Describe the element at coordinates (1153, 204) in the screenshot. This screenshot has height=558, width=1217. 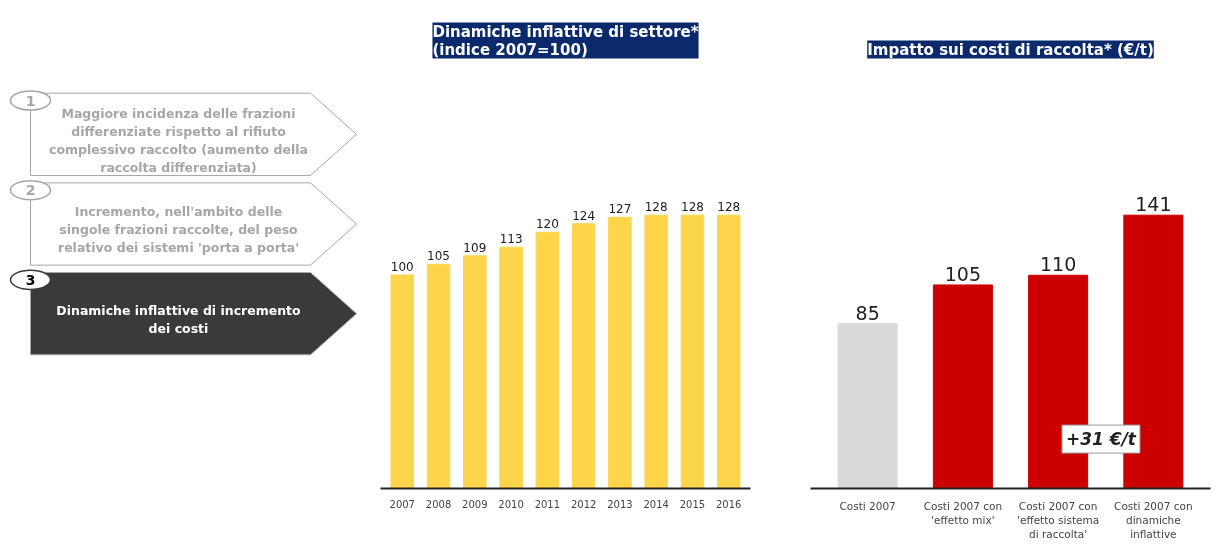
I see `data-label: 141` at that location.